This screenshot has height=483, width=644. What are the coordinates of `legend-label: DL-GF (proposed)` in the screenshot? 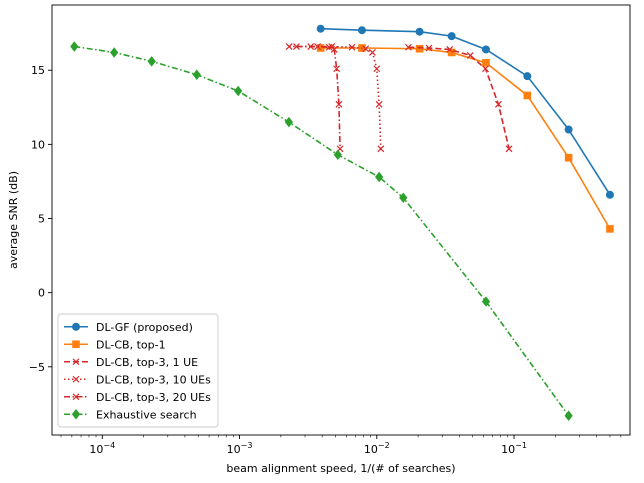 It's located at (144, 327).